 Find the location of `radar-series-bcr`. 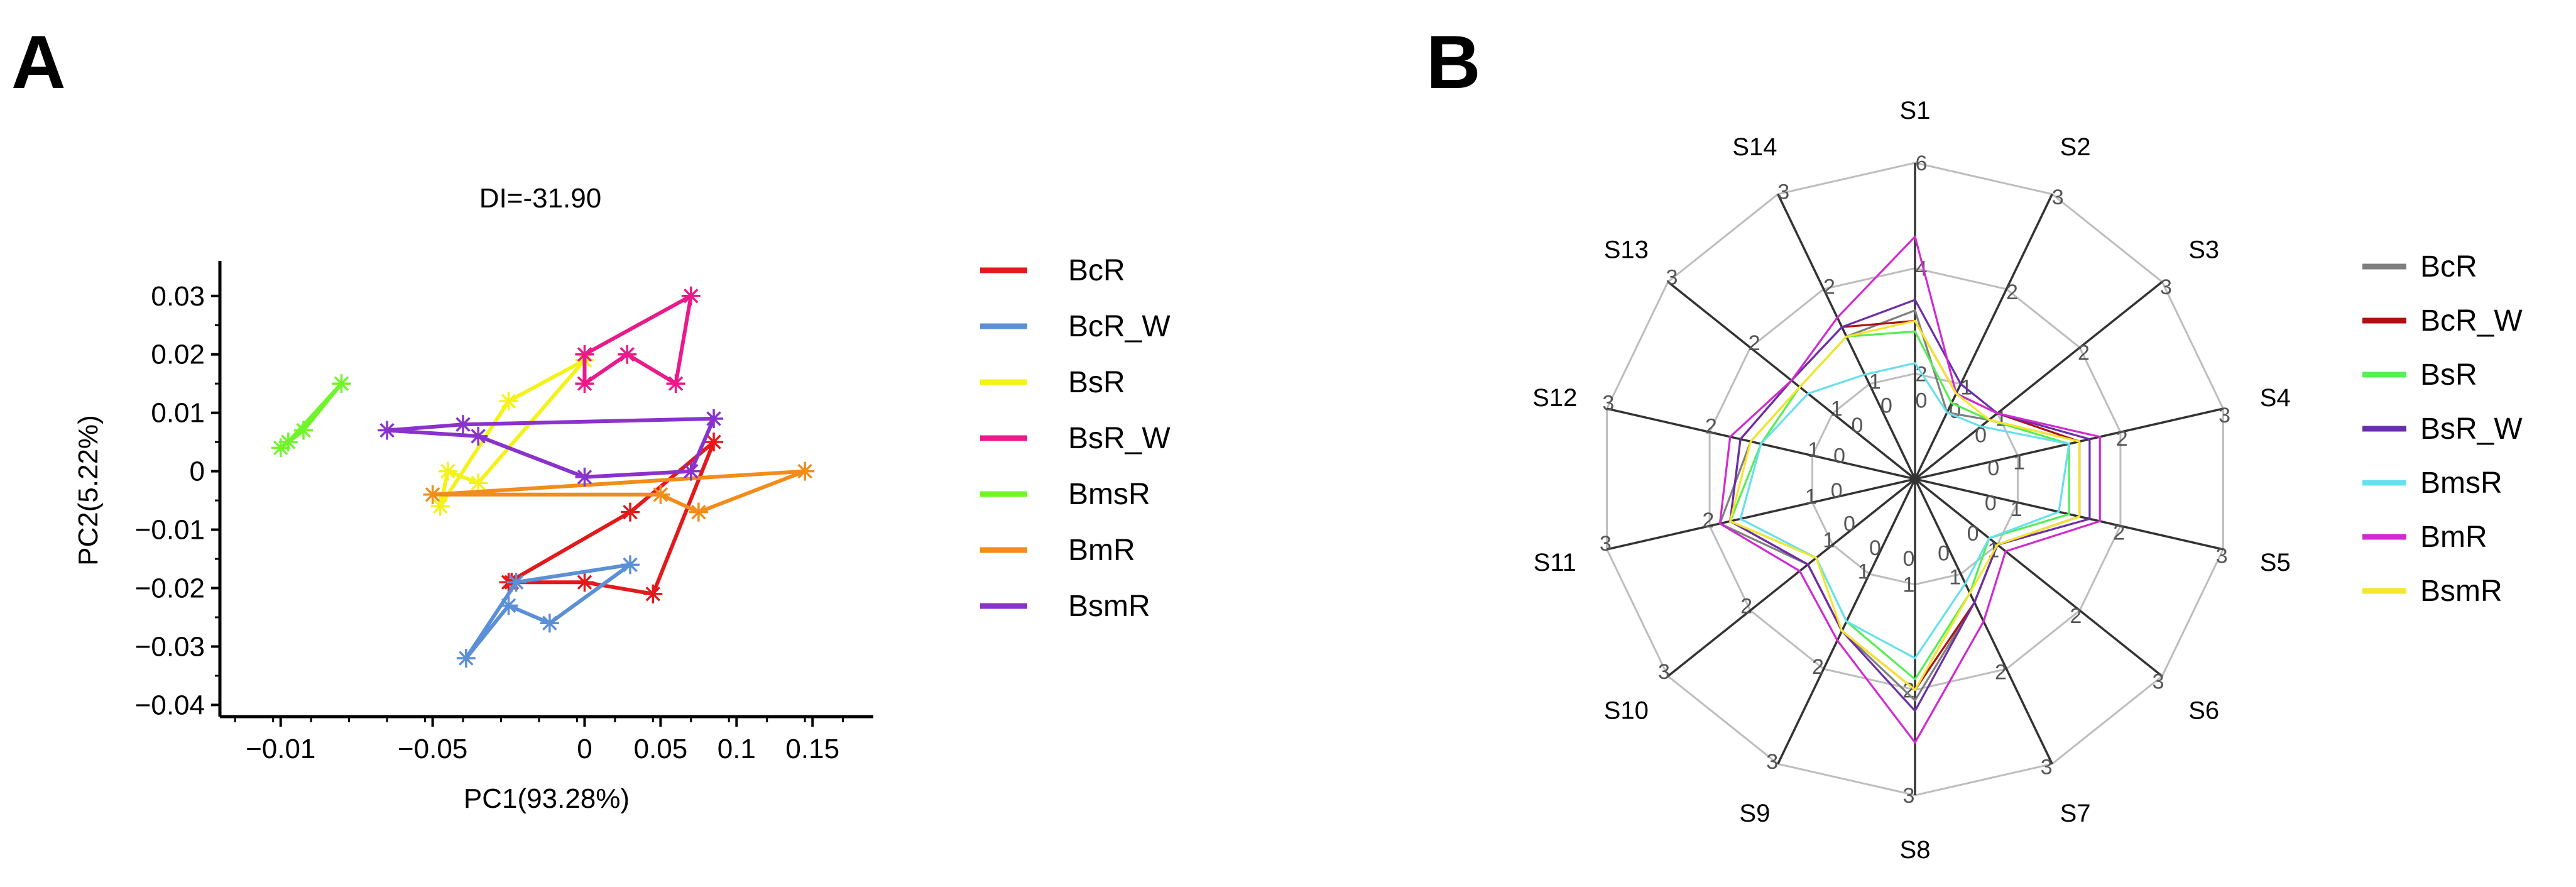

radar-series-bcr is located at coordinates (1899, 505).